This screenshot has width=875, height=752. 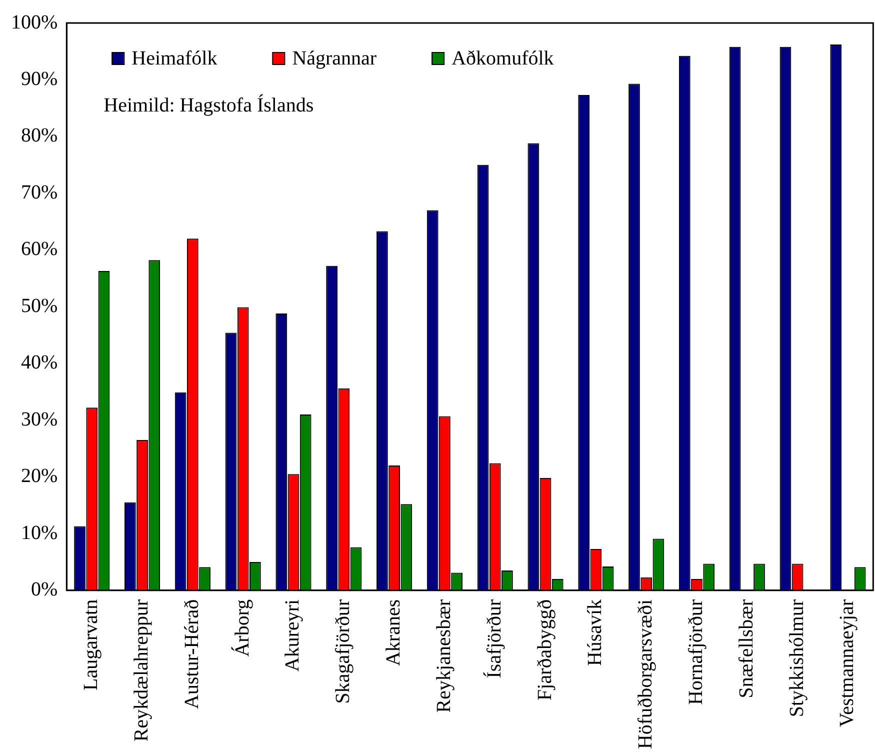 I want to click on x-tick-label: Húsavík, so click(x=595, y=632).